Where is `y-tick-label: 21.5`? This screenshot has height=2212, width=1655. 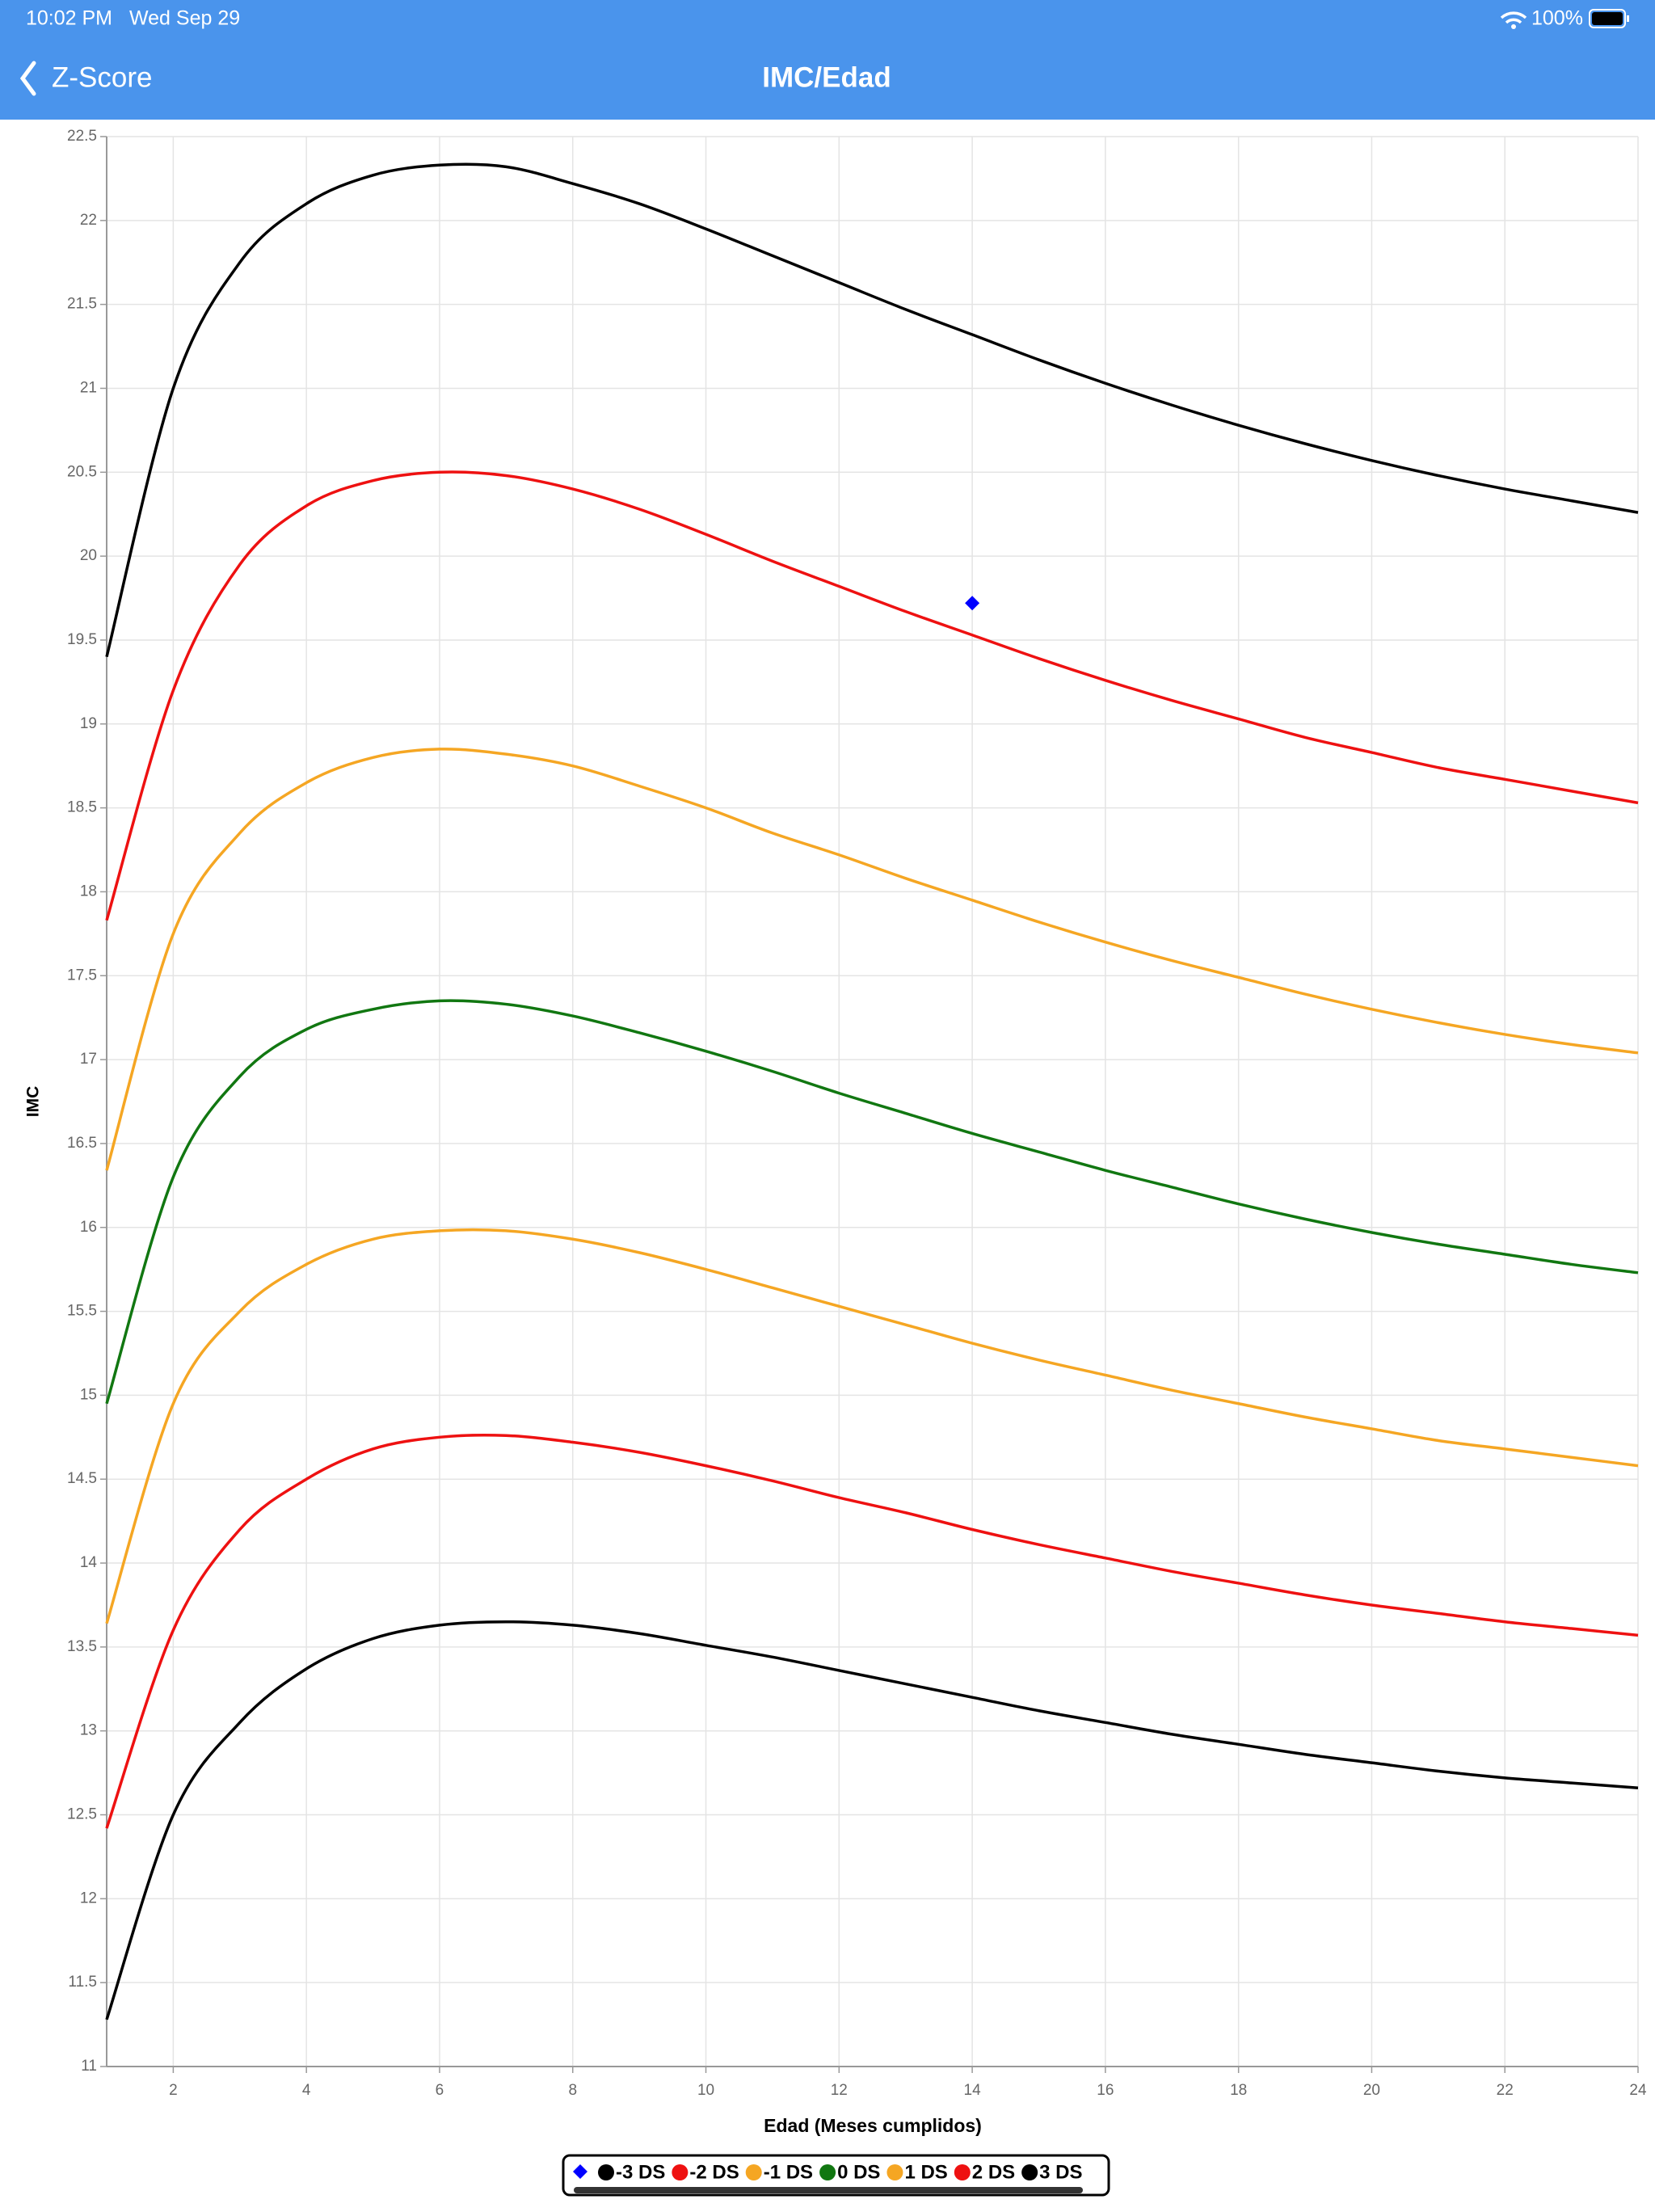 y-tick-label: 21.5 is located at coordinates (82, 304).